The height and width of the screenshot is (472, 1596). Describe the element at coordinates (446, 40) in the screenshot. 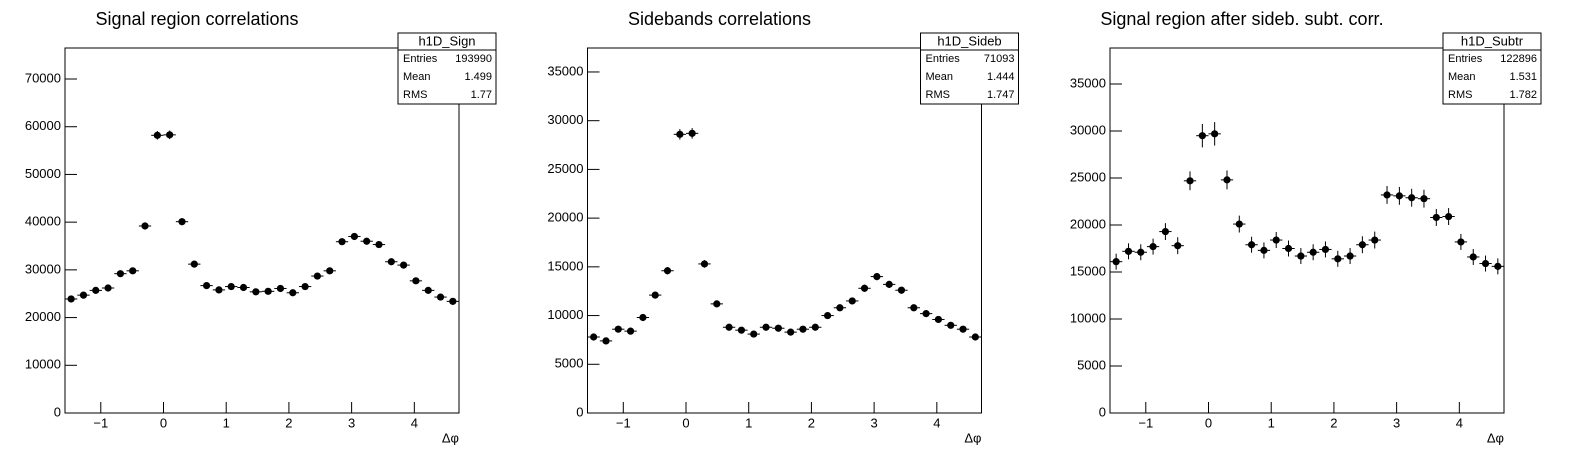

I see `stats-name: h1D_Sign` at that location.